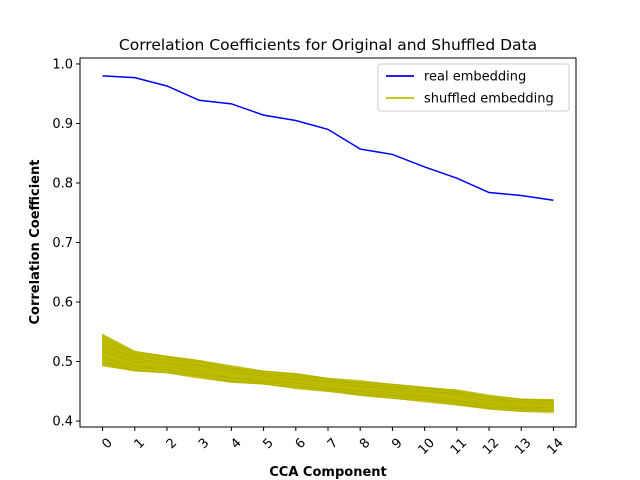 This screenshot has height=480, width=640. What do you see at coordinates (62, 303) in the screenshot?
I see `y-tick-label: 0.6` at bounding box center [62, 303].